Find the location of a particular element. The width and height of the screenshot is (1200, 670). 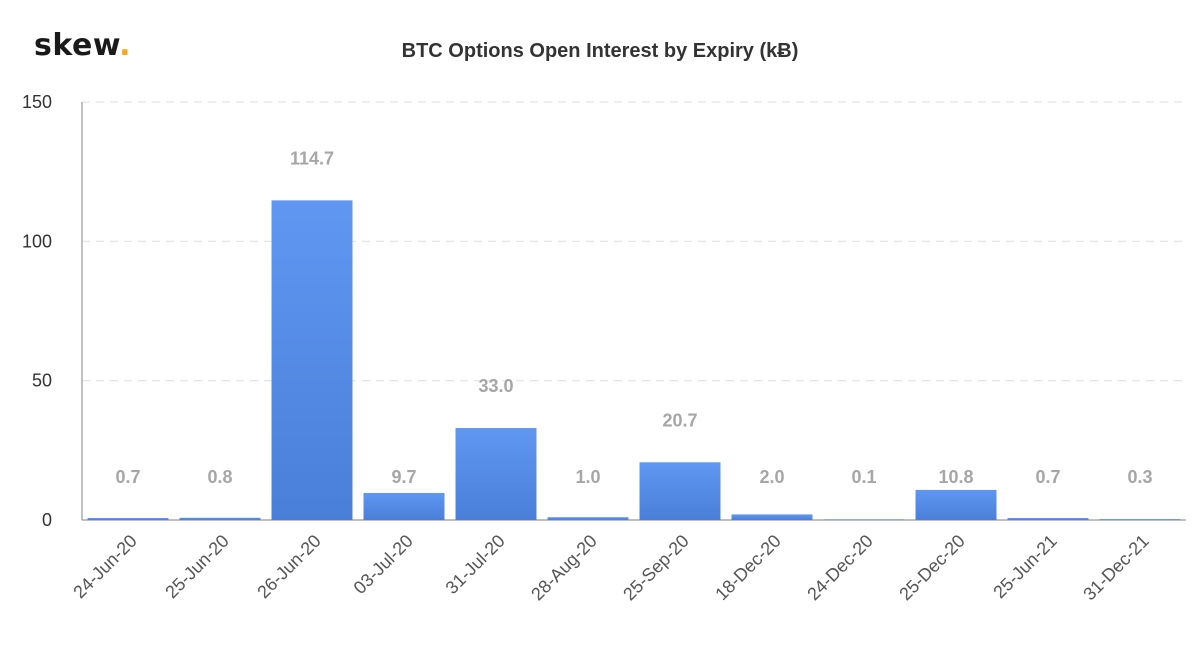

x-tick-label: 18-Dec-20 is located at coordinates (748, 568).